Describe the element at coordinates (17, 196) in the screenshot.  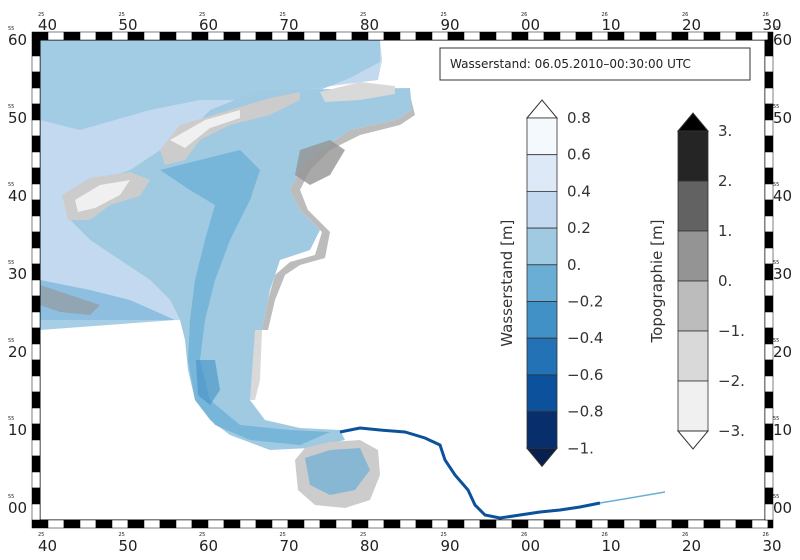
I see `y-label-left: 40` at that location.